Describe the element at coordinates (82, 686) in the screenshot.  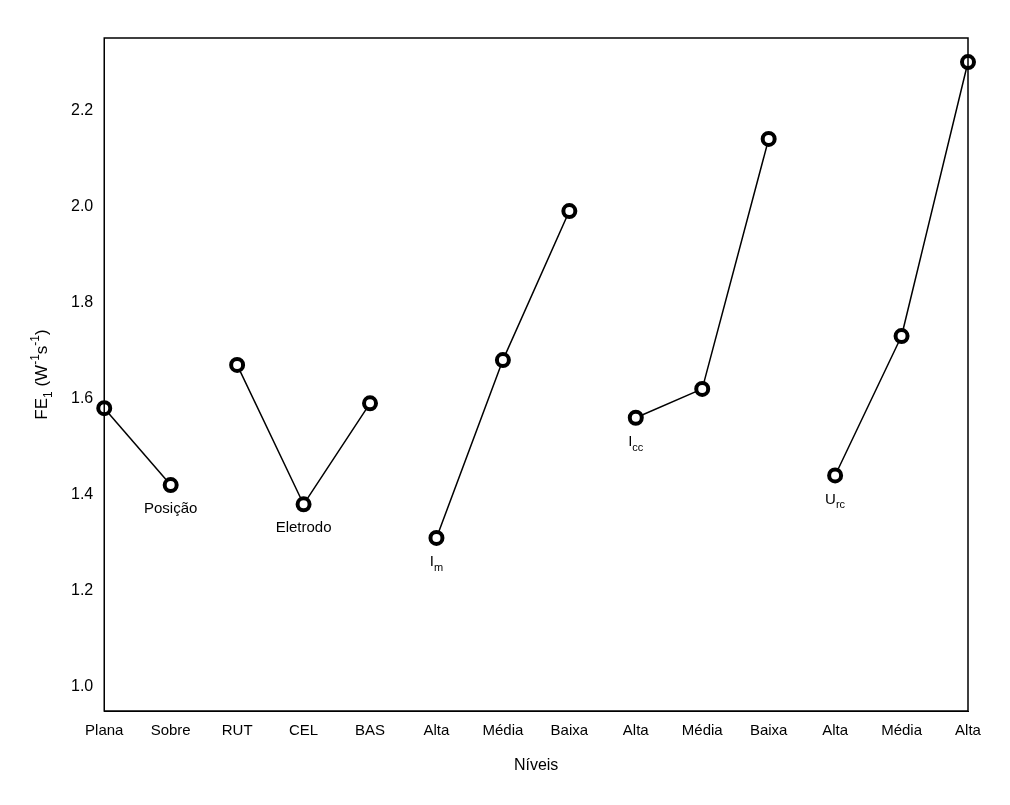
I see `y-tick-label: 1.0` at that location.